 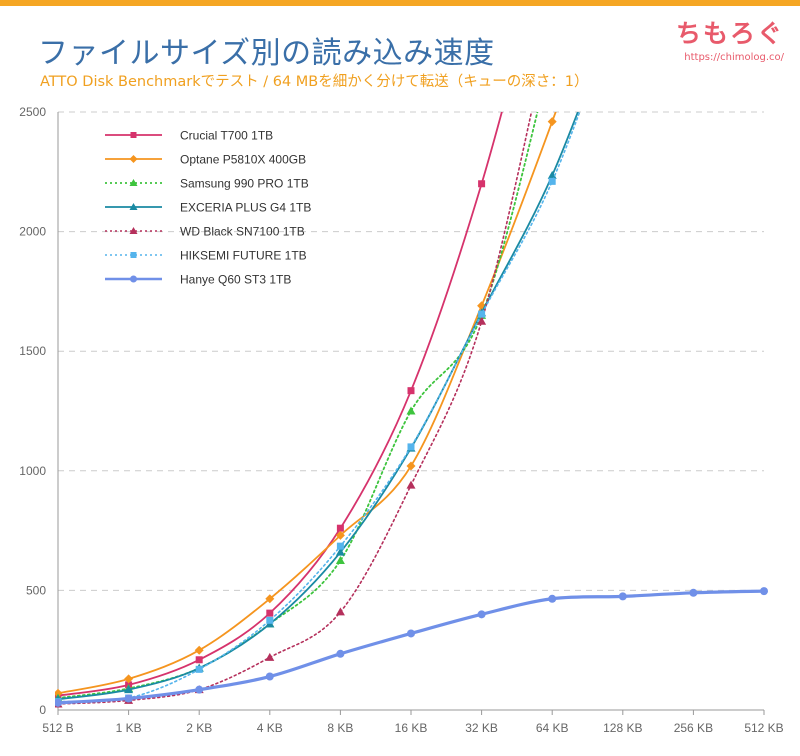 What do you see at coordinates (481, 728) in the screenshot?
I see `x-tick-label: 32 KB` at bounding box center [481, 728].